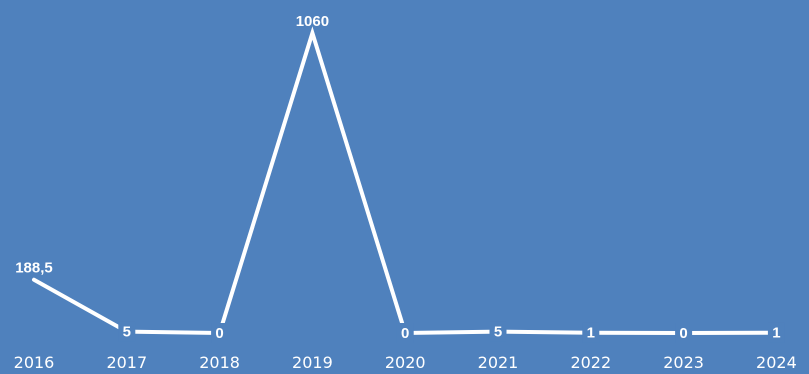 Image resolution: width=809 pixels, height=374 pixels. I want to click on data-label-bg-2024, so click(776, 332).